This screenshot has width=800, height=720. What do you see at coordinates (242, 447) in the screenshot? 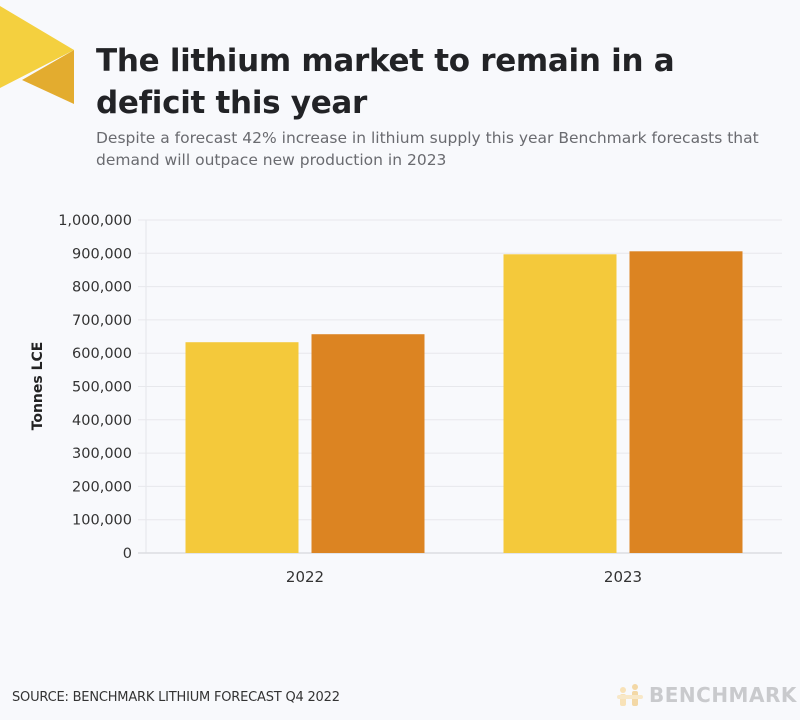
I see `bar-supply-2022` at bounding box center [242, 447].